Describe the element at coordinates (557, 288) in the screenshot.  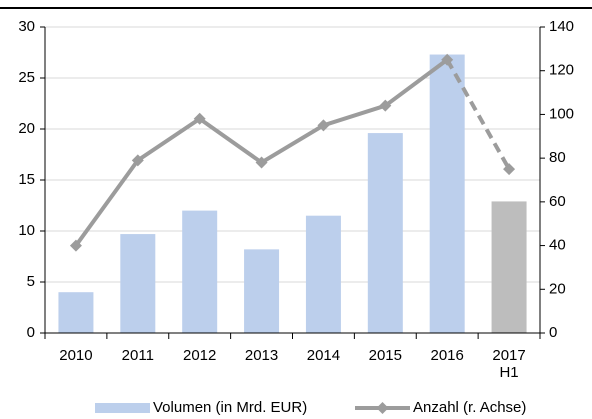
I see `y2-tick-label: 20` at that location.